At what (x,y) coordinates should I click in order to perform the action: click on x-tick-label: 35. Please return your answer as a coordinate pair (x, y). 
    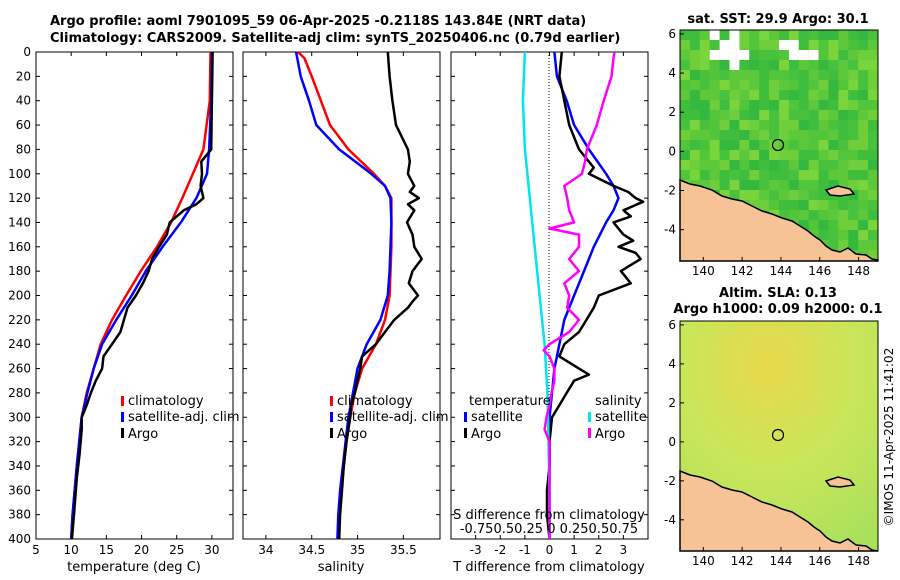
    Looking at the image, I should click on (357, 550).